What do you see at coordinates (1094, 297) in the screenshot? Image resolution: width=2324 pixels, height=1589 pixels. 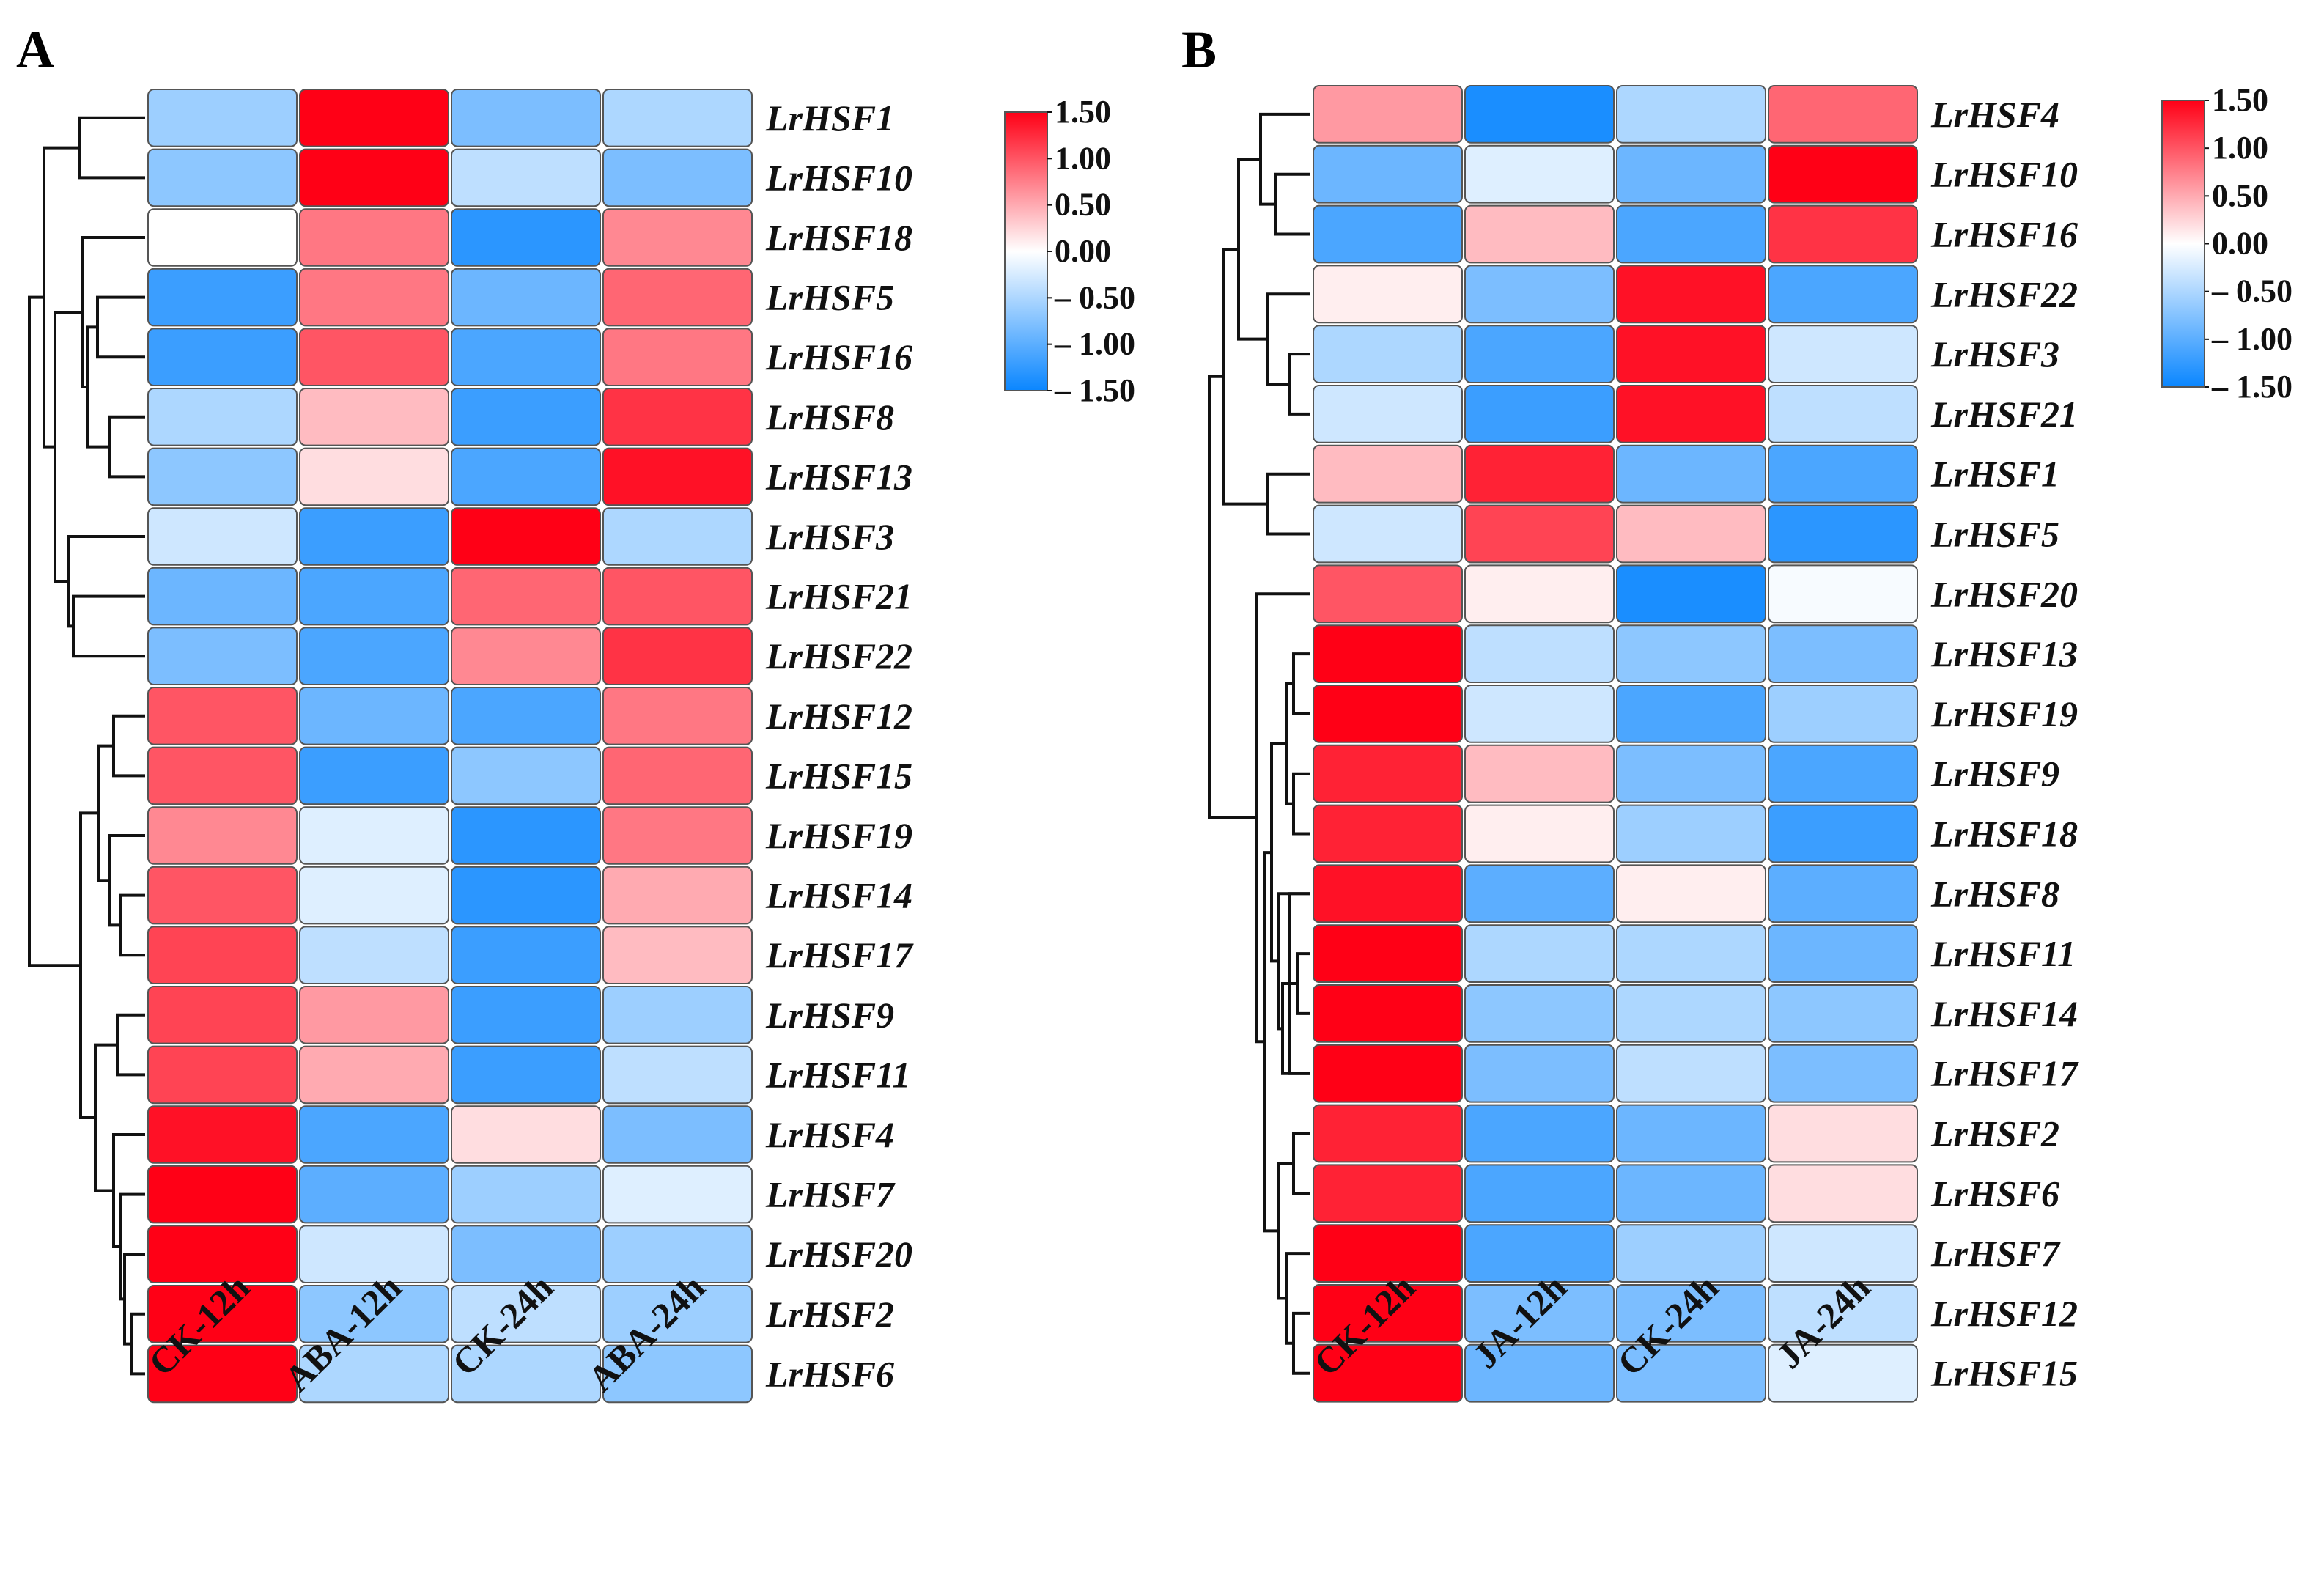 I see `colorbar-tick-label: – 0.50` at bounding box center [1094, 297].